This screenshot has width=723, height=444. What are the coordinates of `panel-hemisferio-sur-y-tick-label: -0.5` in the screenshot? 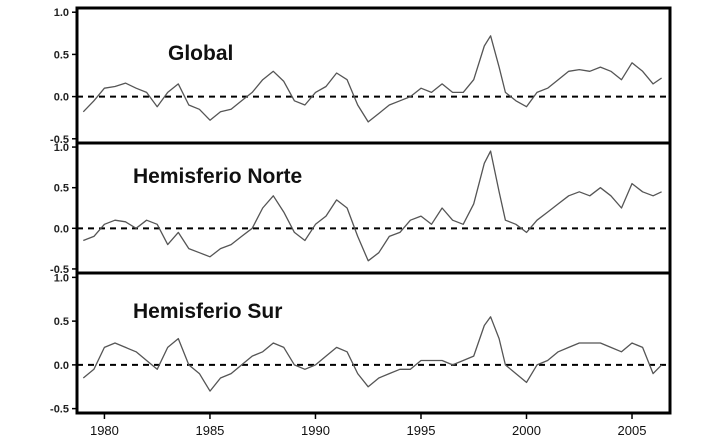 It's located at (59, 410).